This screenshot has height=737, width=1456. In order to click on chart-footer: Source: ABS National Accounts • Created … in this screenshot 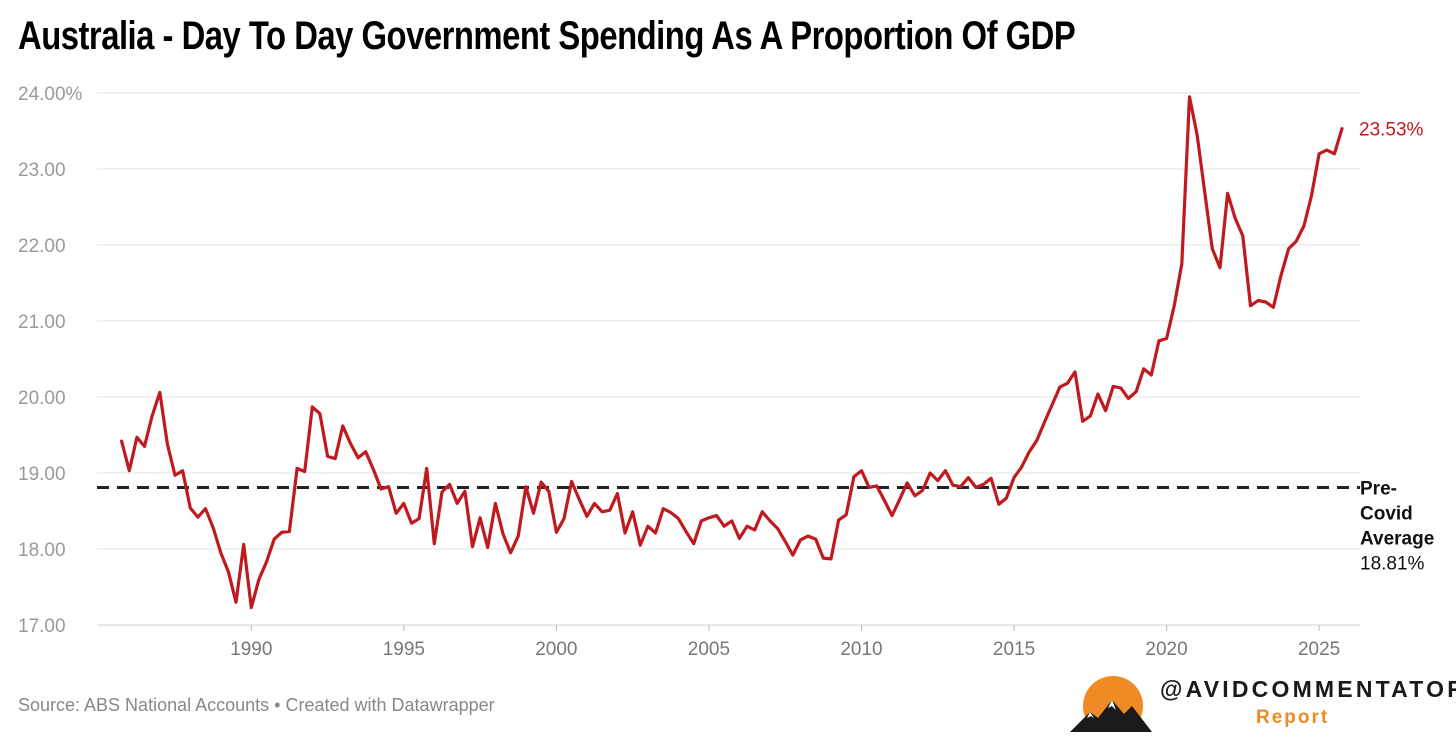, I will do `click(256, 705)`.